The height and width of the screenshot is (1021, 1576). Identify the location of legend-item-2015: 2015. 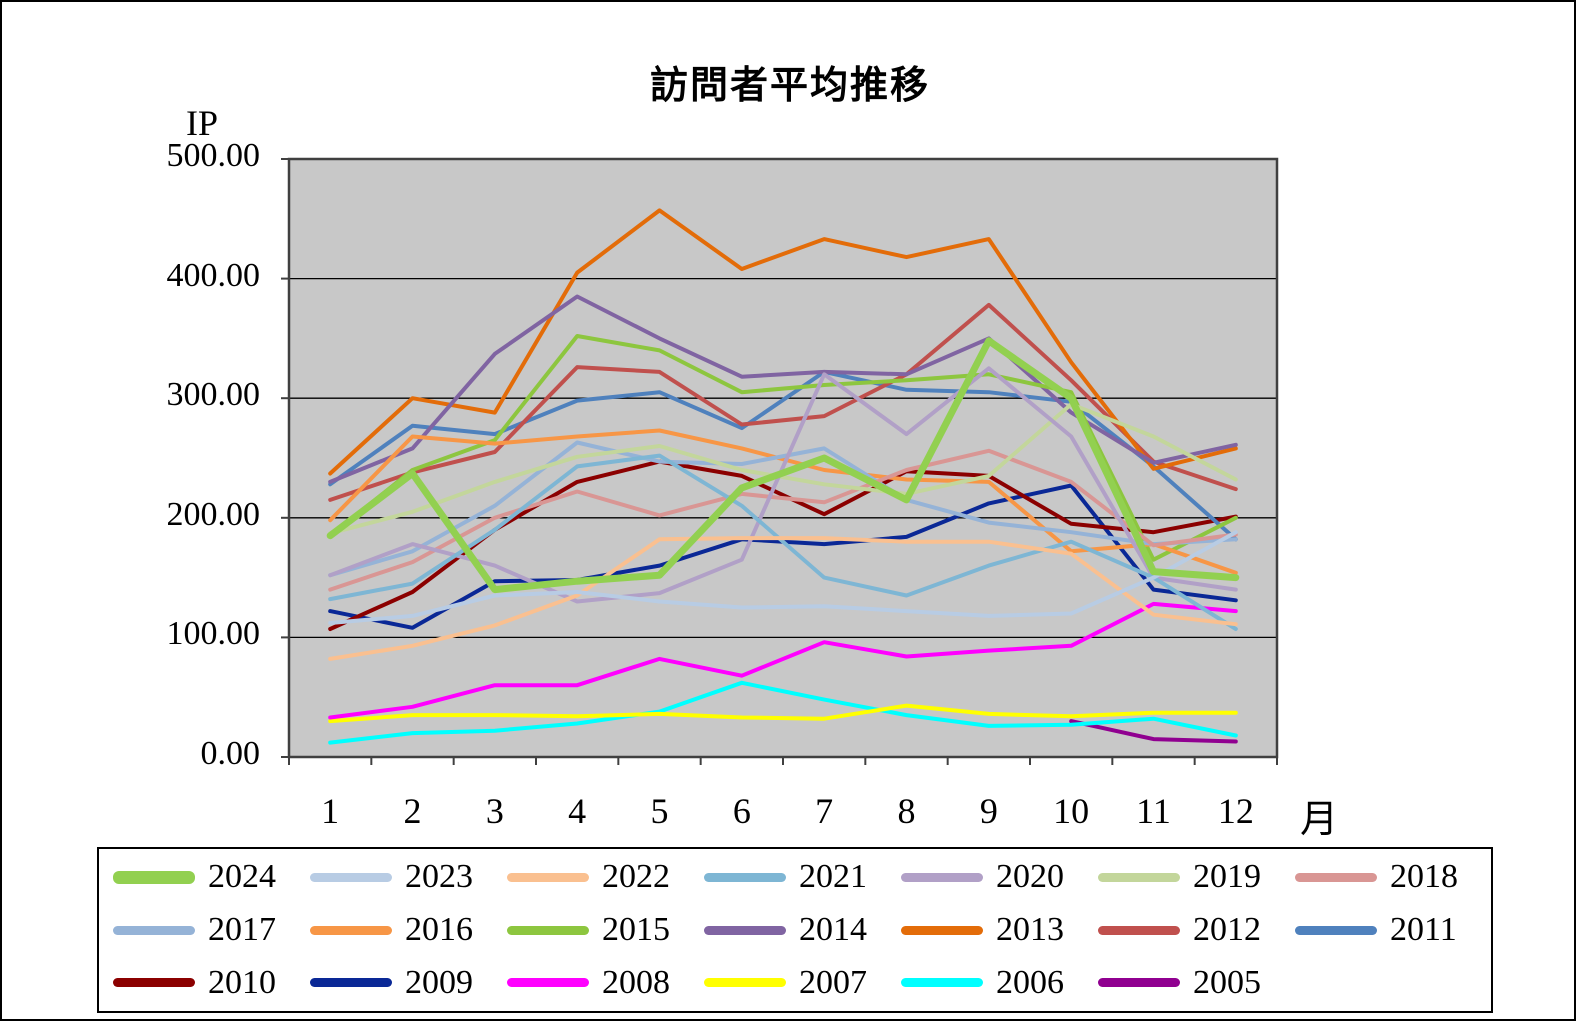
(605, 930).